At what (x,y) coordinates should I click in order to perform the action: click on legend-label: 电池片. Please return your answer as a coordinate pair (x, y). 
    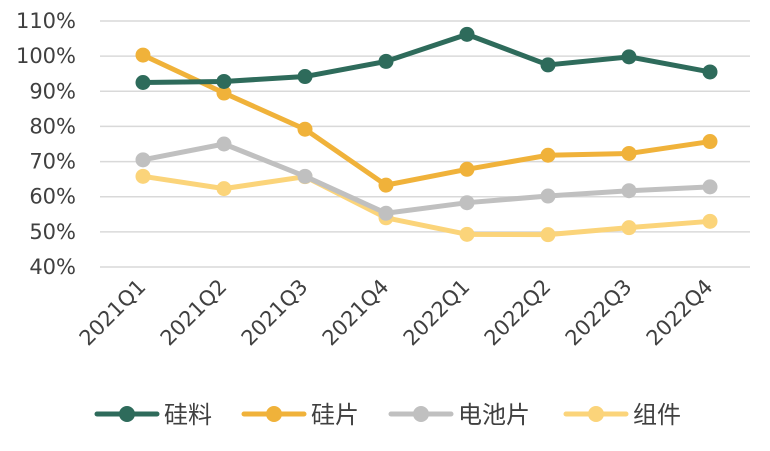
    Looking at the image, I should click on (494, 415).